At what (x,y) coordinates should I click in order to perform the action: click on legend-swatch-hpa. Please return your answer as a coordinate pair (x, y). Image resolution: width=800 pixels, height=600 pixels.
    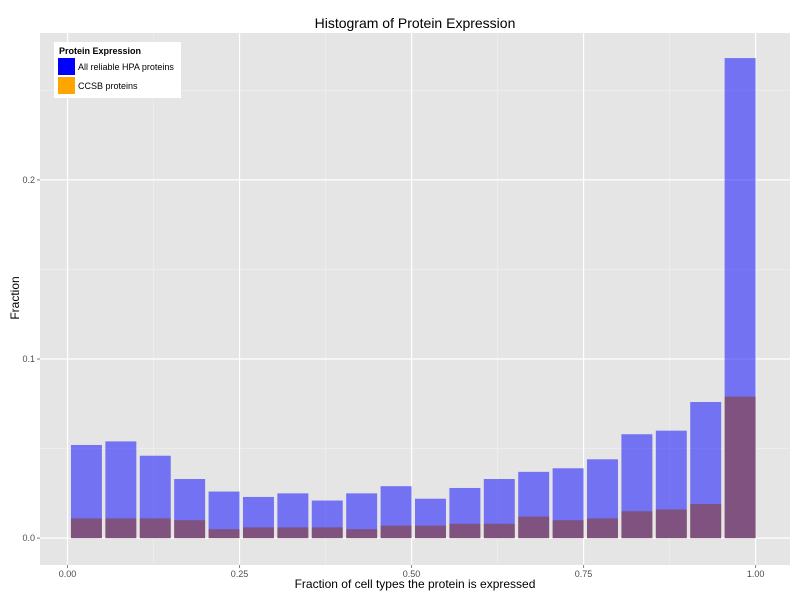
    Looking at the image, I should click on (66, 66).